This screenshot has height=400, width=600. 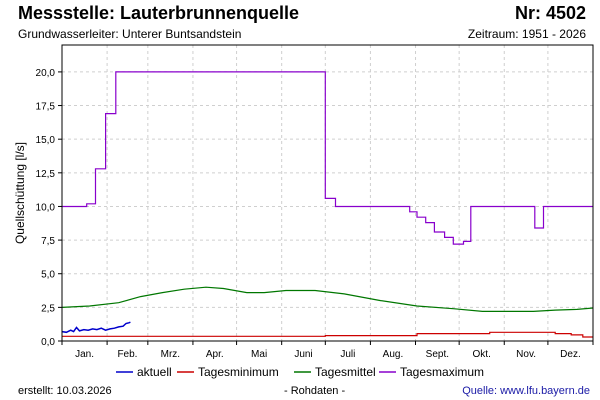 What do you see at coordinates (159, 13) in the screenshot?
I see `page-title: Messstelle: Lauterbrunnenquelle` at bounding box center [159, 13].